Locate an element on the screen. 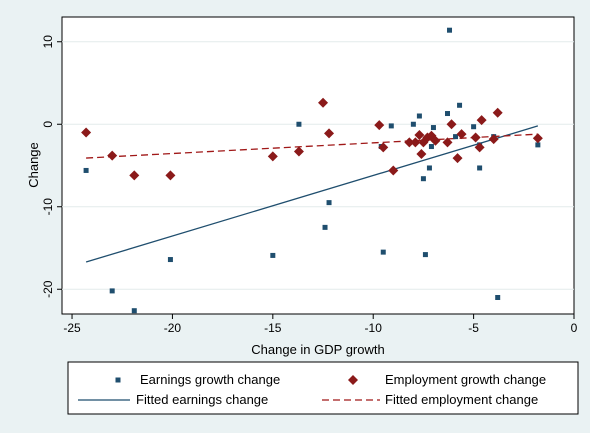 This screenshot has height=433, width=590. y-axis-label: Change is located at coordinates (33, 165).